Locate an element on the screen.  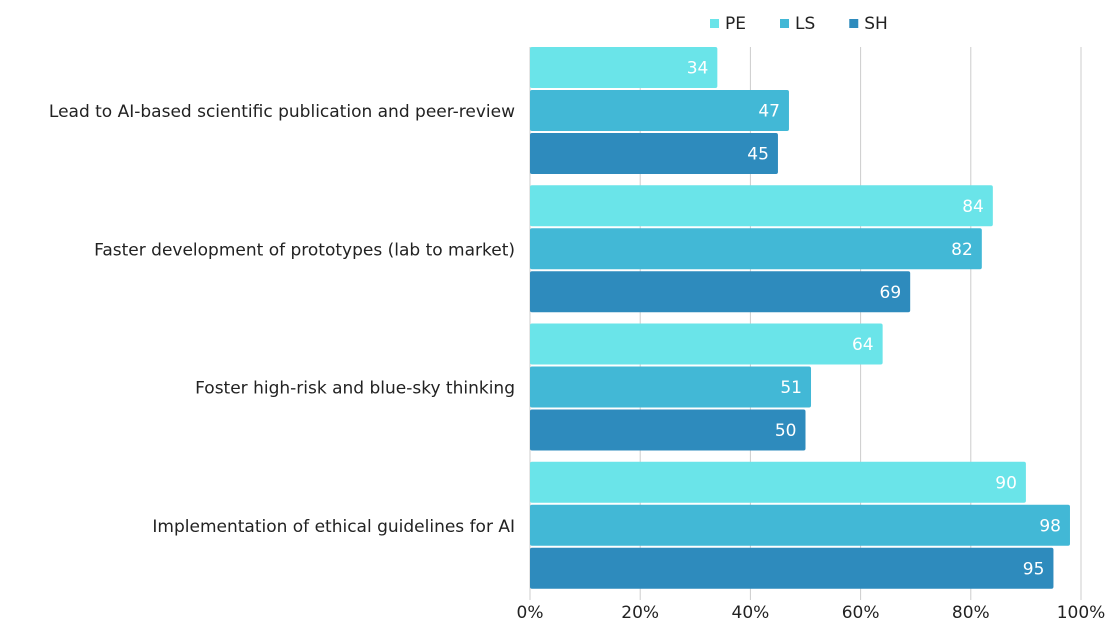
value-label: 45 is located at coordinates (758, 155).